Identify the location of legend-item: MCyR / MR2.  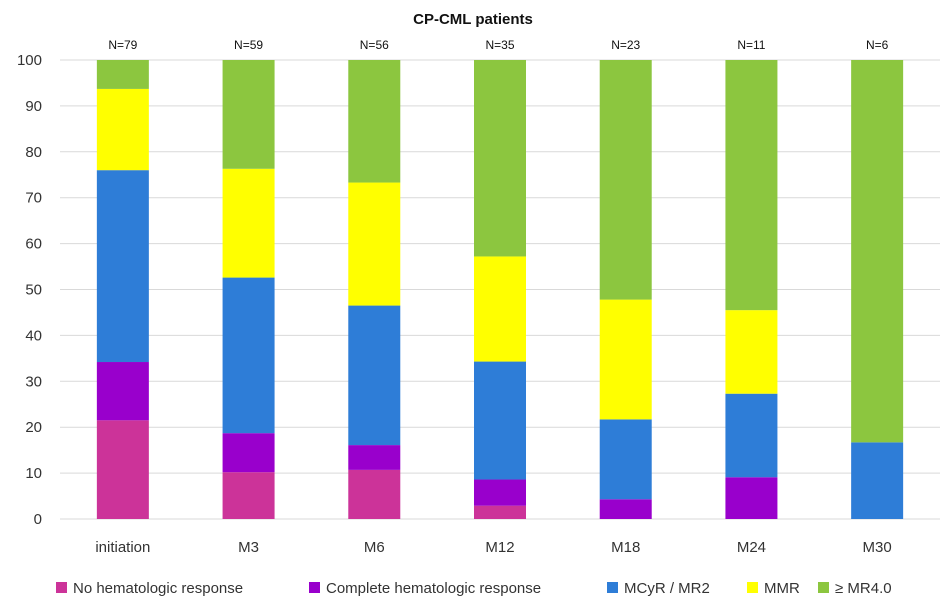
(658, 588).